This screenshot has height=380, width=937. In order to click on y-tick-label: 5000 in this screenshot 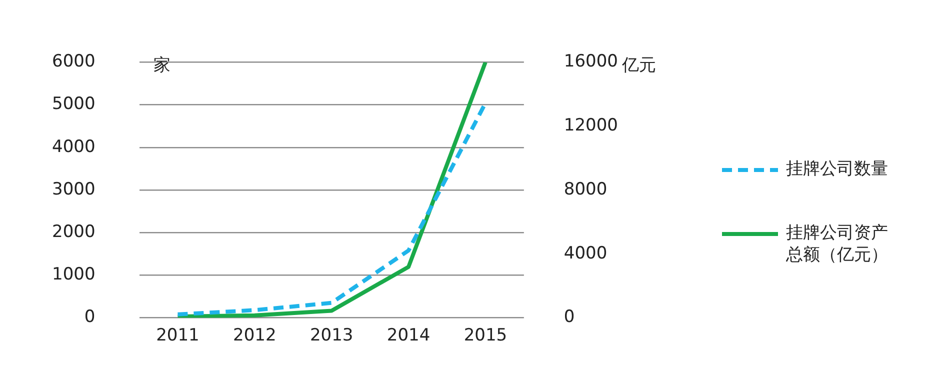, I will do `click(74, 104)`.